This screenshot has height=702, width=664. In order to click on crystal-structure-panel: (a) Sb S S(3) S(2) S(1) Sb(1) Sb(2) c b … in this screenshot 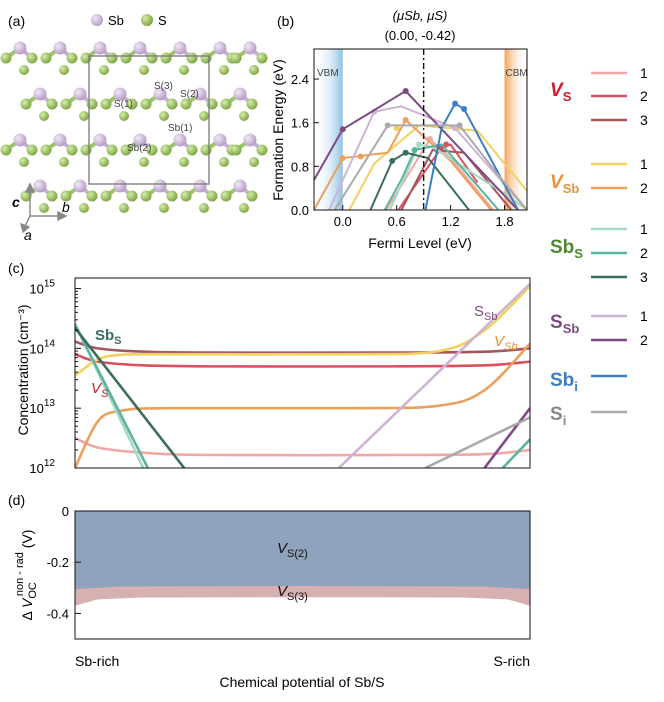, I will do `click(134, 128)`.